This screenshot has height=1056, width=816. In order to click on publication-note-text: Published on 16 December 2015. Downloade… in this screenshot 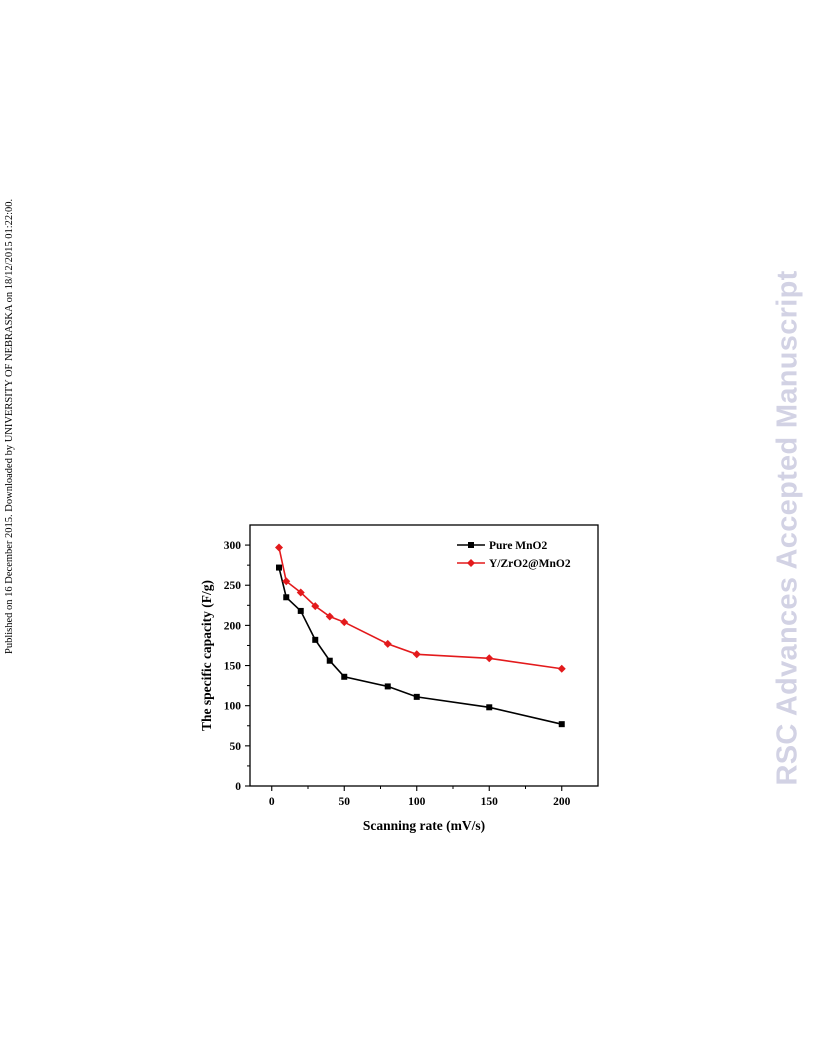, I will do `click(9, 426)`.